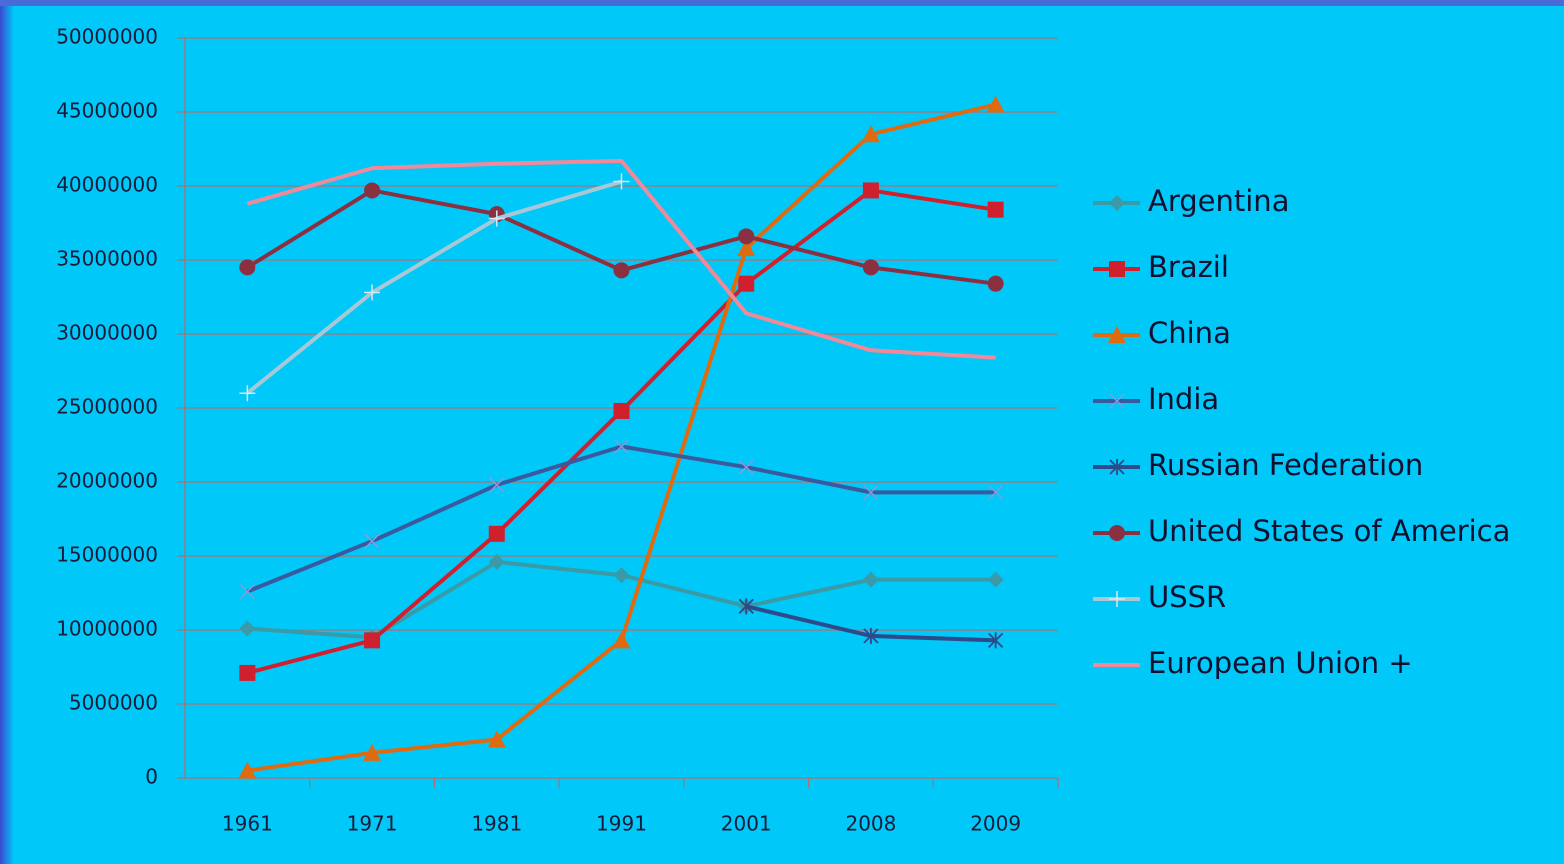  I want to click on x-tick-label: 2008, so click(870, 824).